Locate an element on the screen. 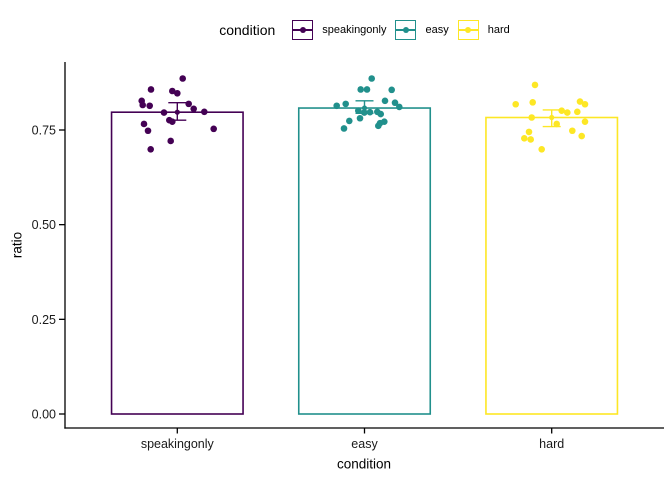 The width and height of the screenshot is (672, 480). mean-point-easy is located at coordinates (364, 108).